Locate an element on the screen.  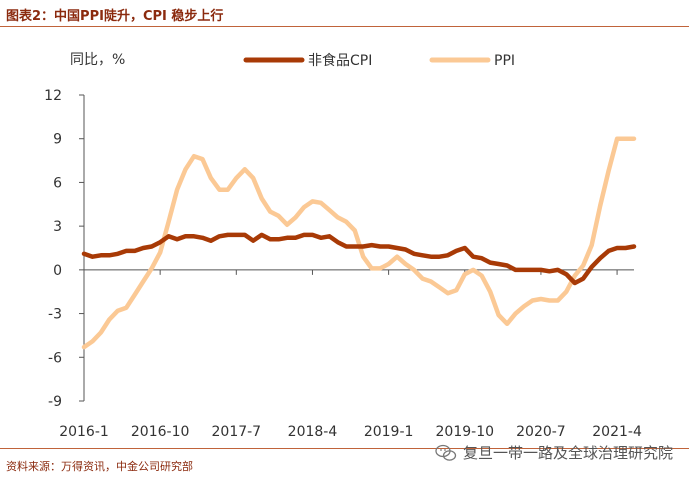
legend-label: PPI is located at coordinates (504, 61).